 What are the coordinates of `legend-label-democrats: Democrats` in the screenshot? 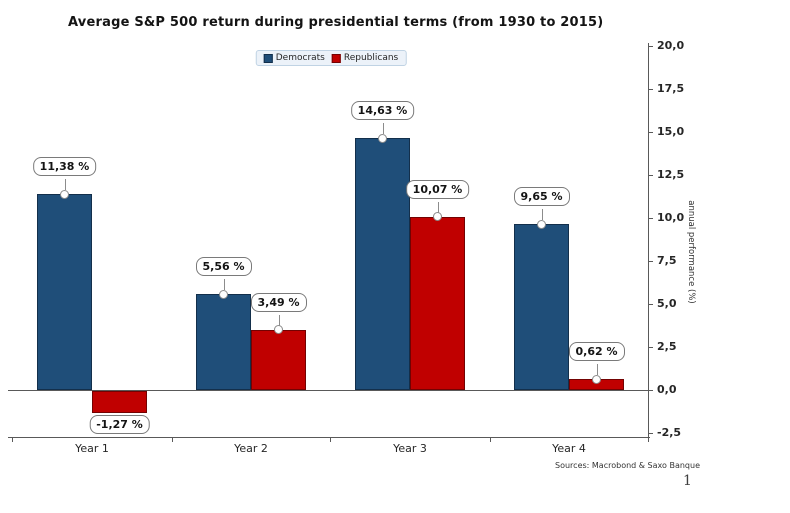 It's located at (300, 58).